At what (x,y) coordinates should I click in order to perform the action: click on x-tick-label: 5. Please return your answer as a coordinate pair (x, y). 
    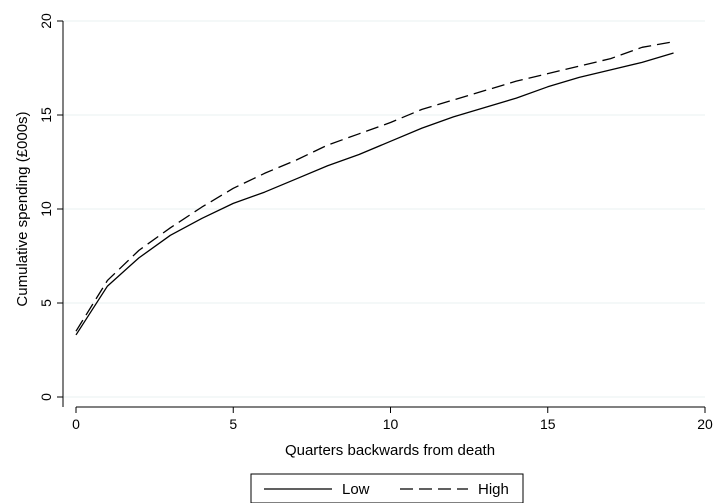
    Looking at the image, I should click on (233, 424).